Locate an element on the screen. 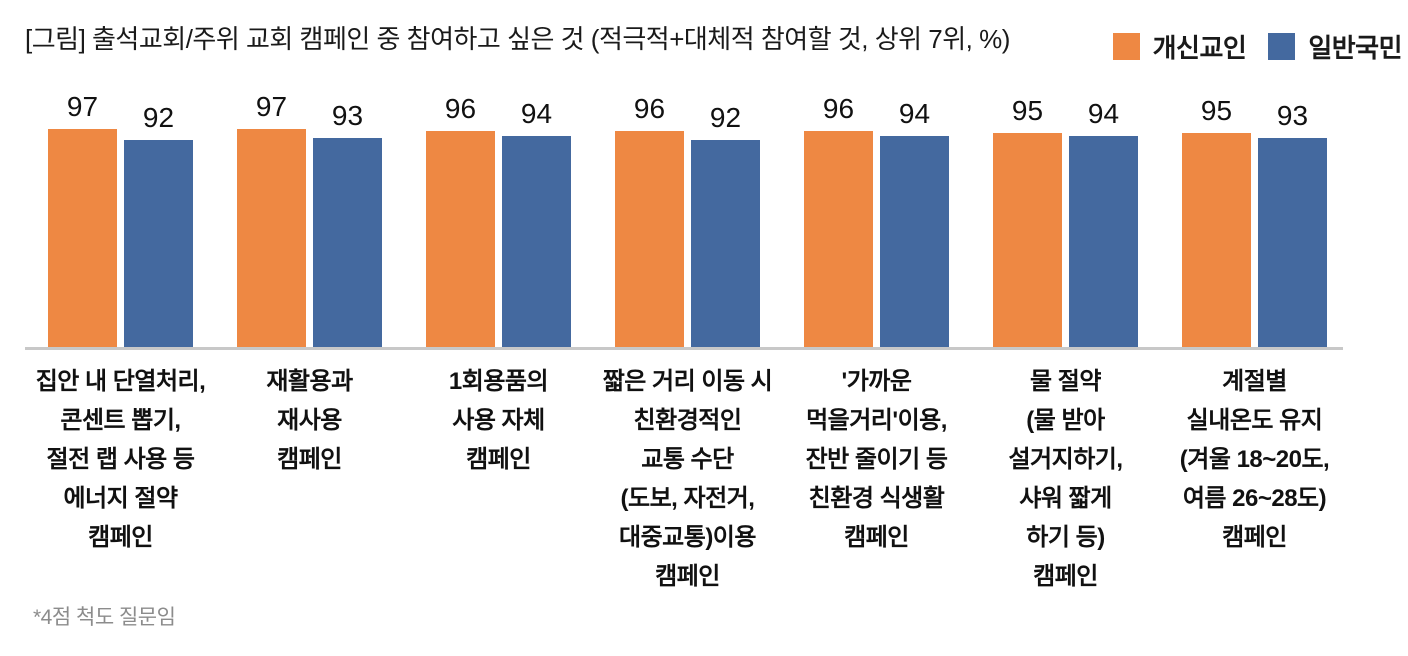 The height and width of the screenshot is (656, 1408). legend-label-public: 일반국민 is located at coordinates (1355, 48).